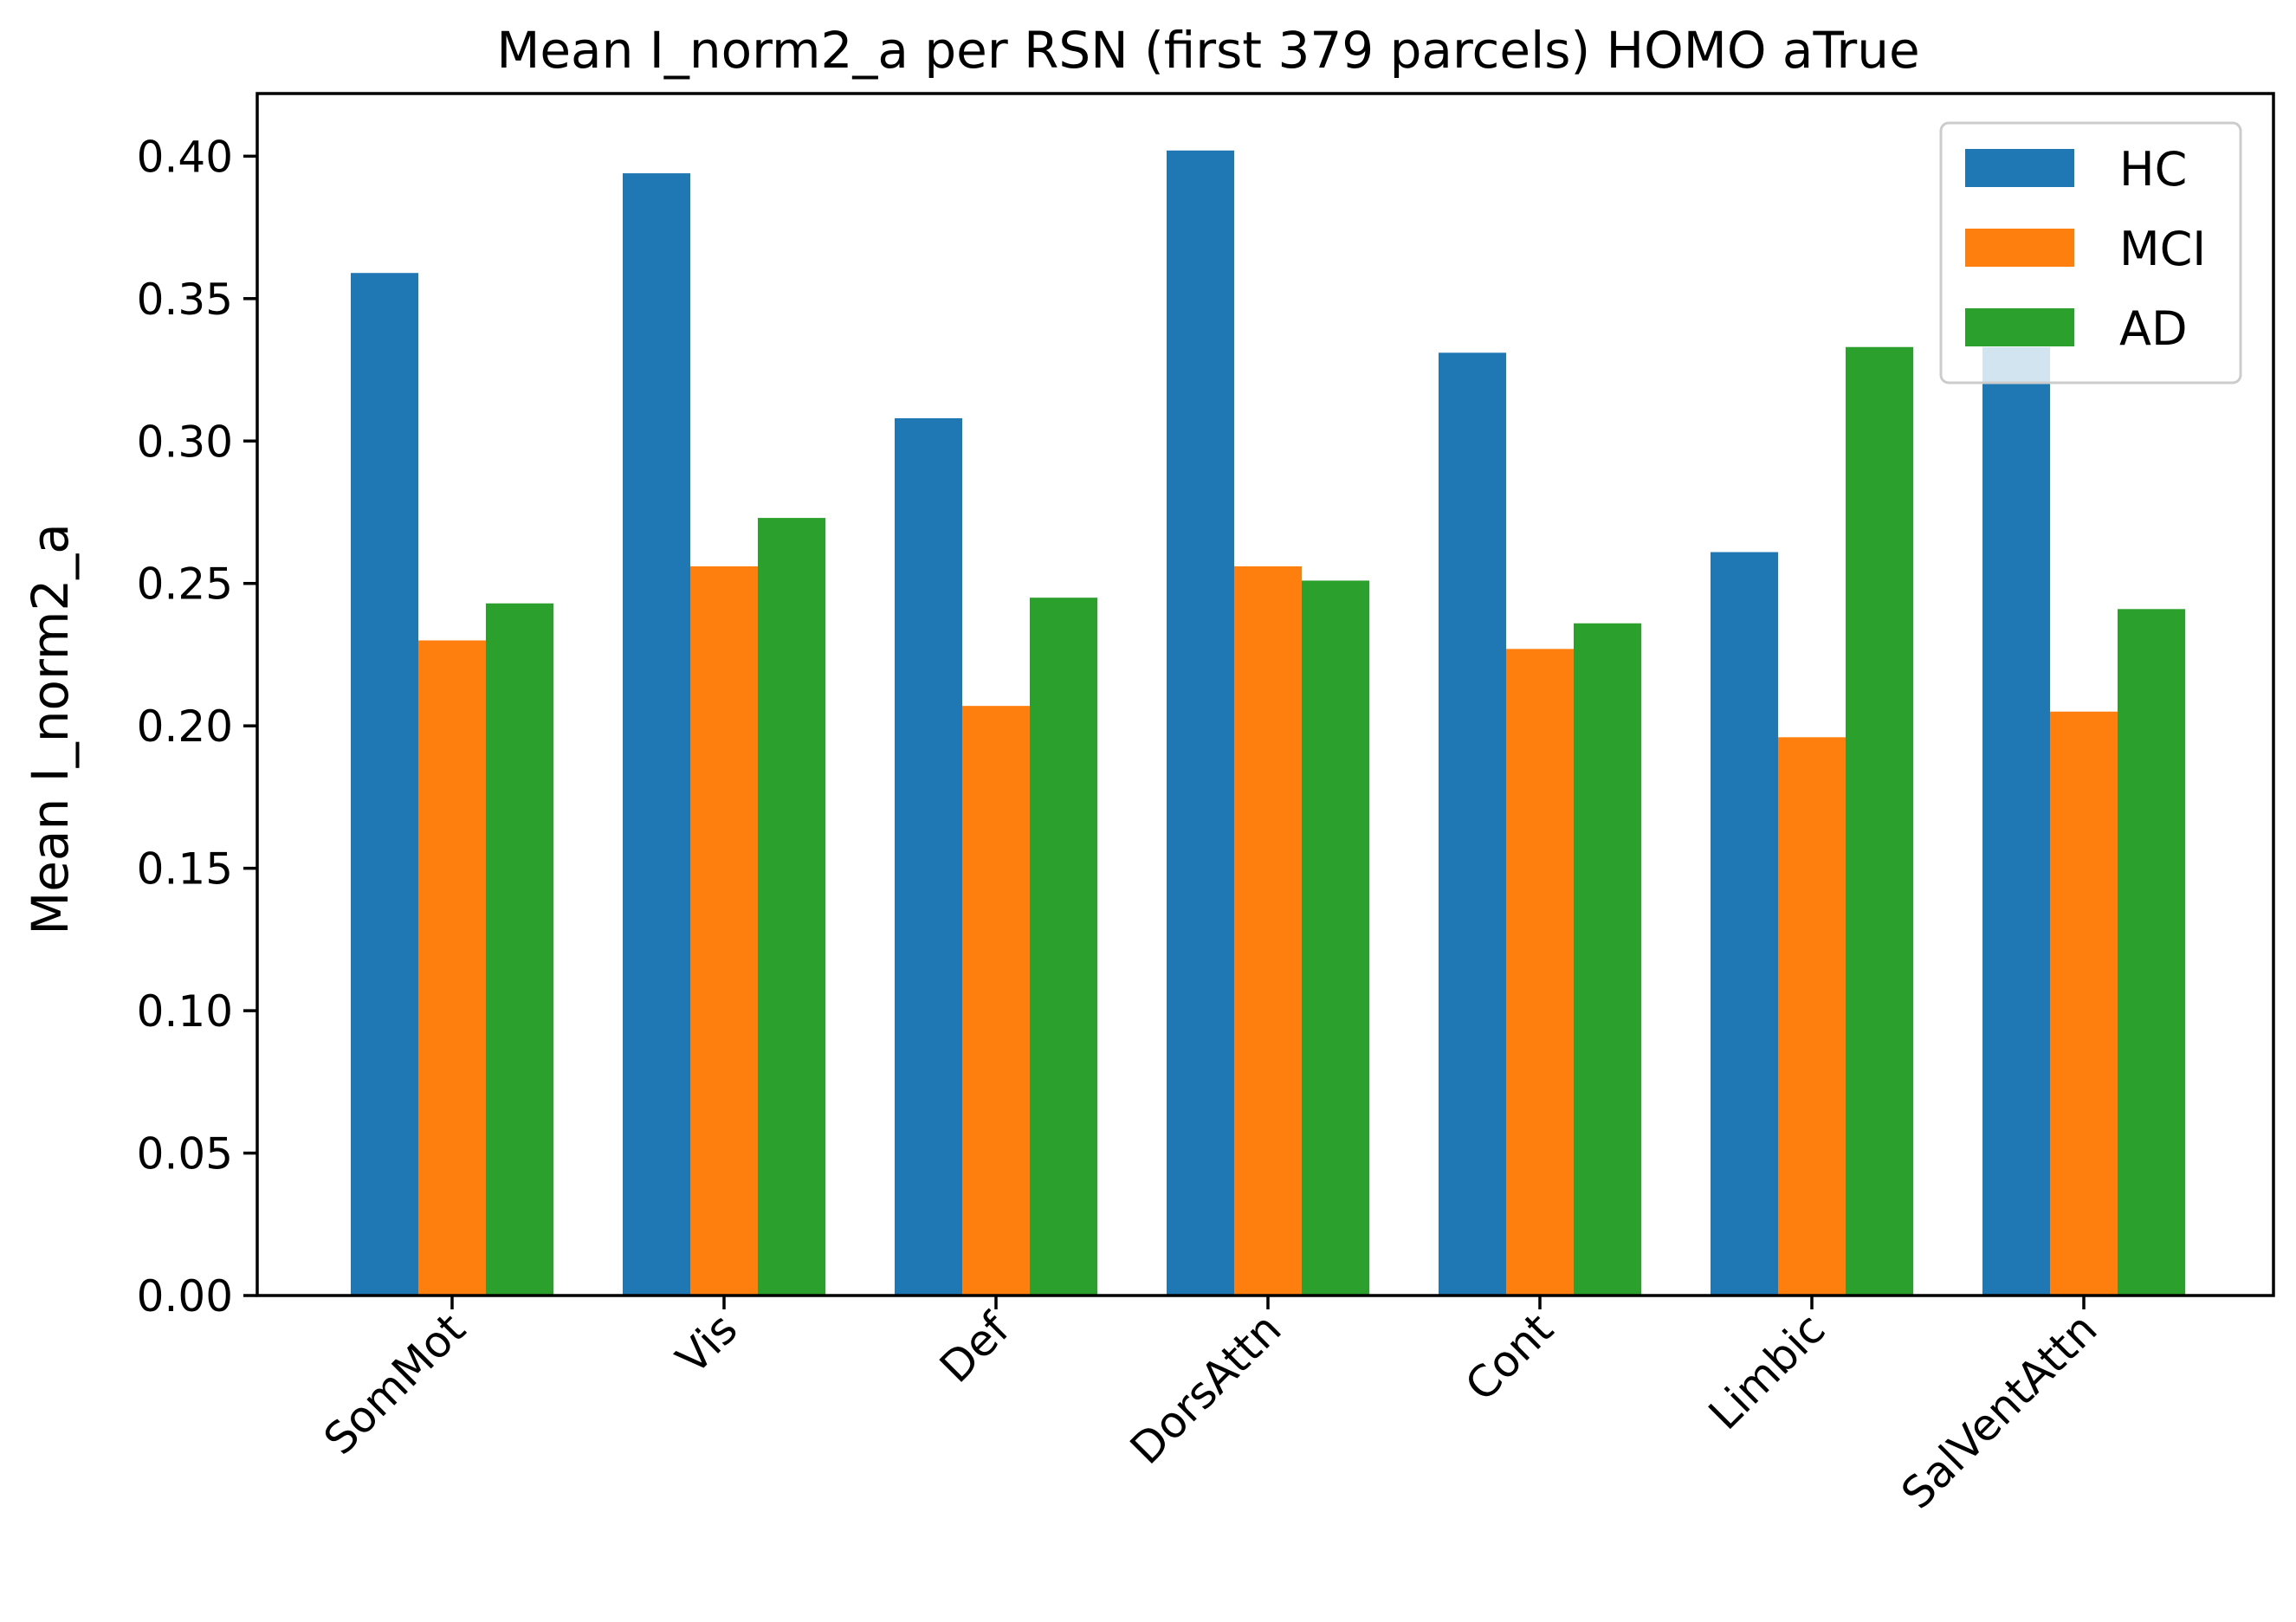  I want to click on x-tick-label-def: Def, so click(975, 1347).